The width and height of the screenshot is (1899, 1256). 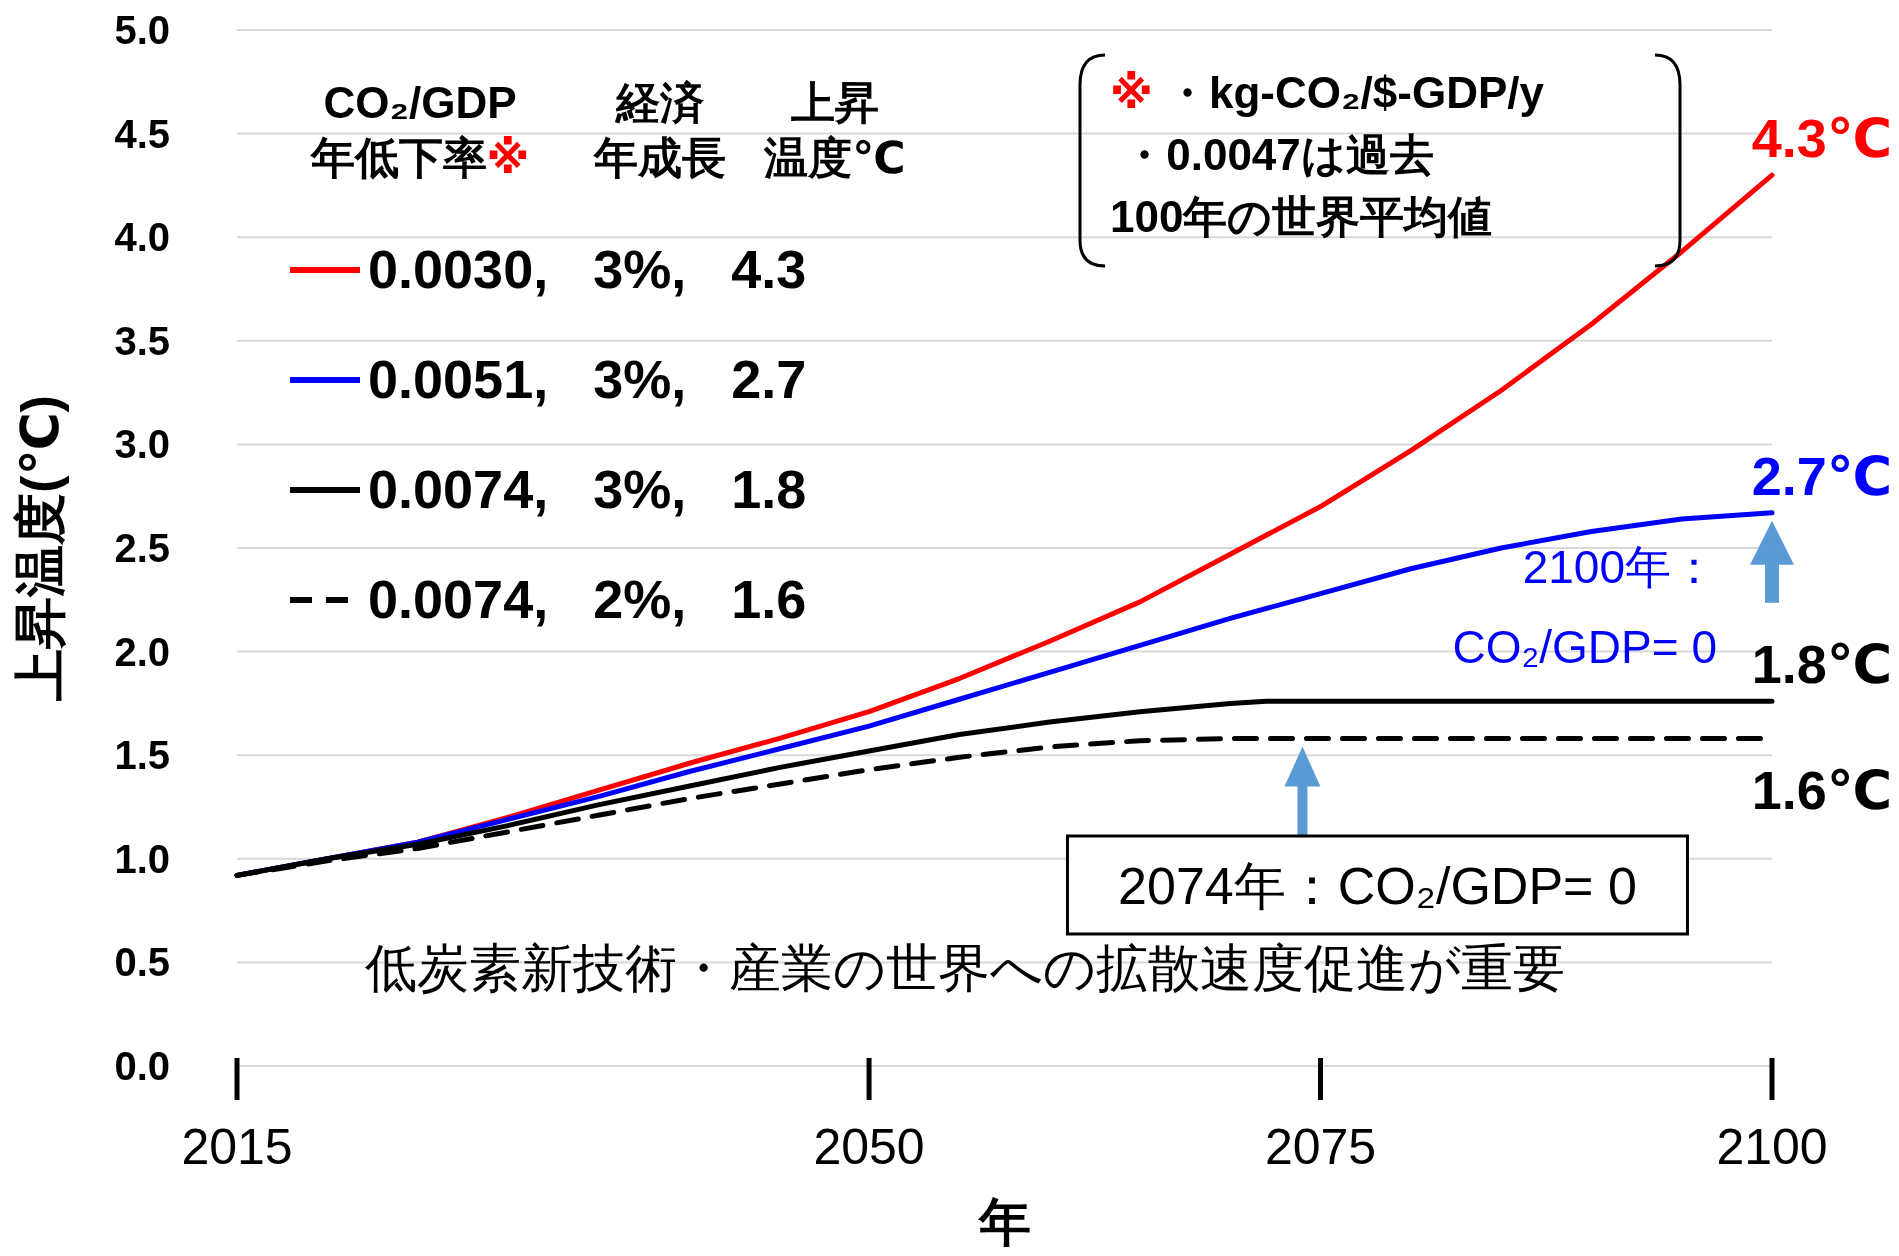 I want to click on xtick: 2015, so click(x=237, y=1147).